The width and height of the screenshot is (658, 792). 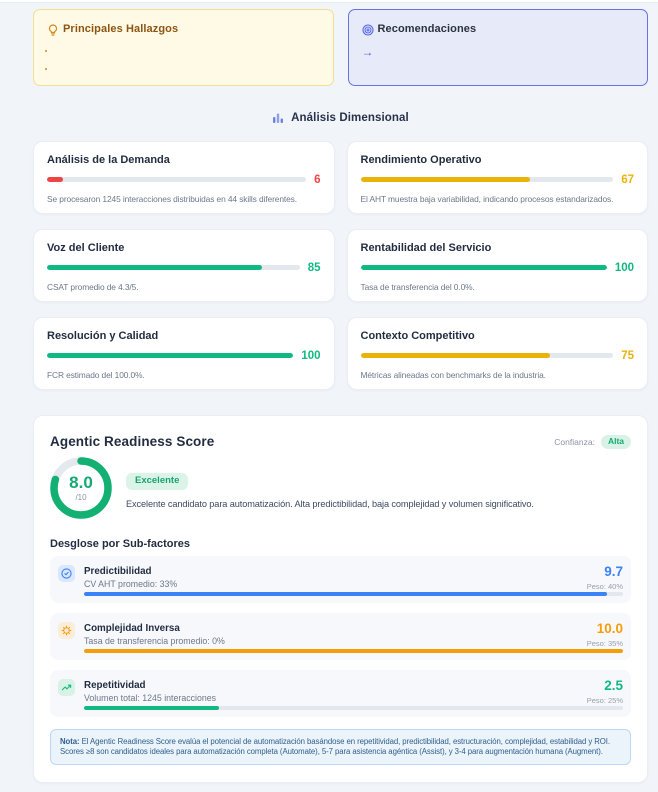 What do you see at coordinates (121, 29) in the screenshot?
I see `findings-title: Principales Hallazgos` at bounding box center [121, 29].